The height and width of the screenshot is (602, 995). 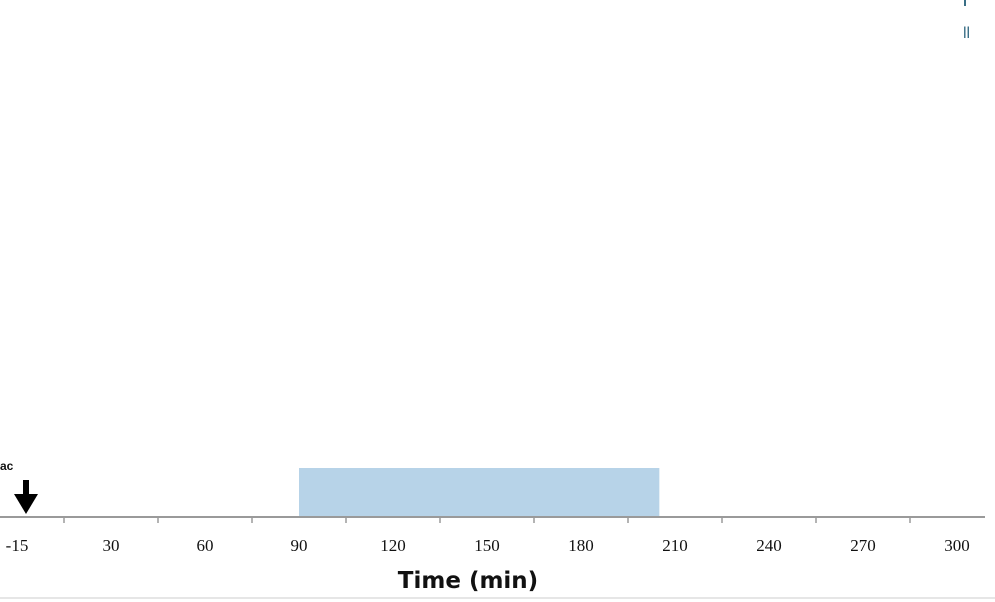 What do you see at coordinates (675, 545) in the screenshot?
I see `x-tick-label: 210` at bounding box center [675, 545].